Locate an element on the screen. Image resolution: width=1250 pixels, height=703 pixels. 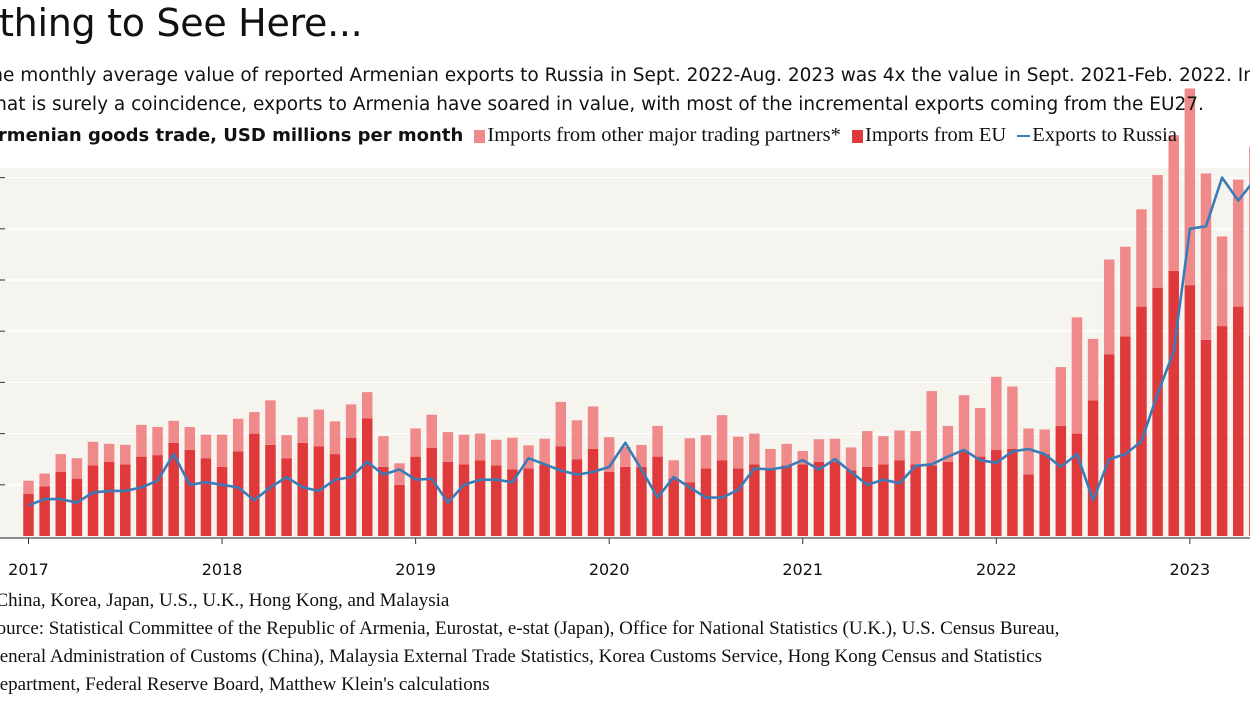
x-tick-label: 2023 is located at coordinates (1190, 569).